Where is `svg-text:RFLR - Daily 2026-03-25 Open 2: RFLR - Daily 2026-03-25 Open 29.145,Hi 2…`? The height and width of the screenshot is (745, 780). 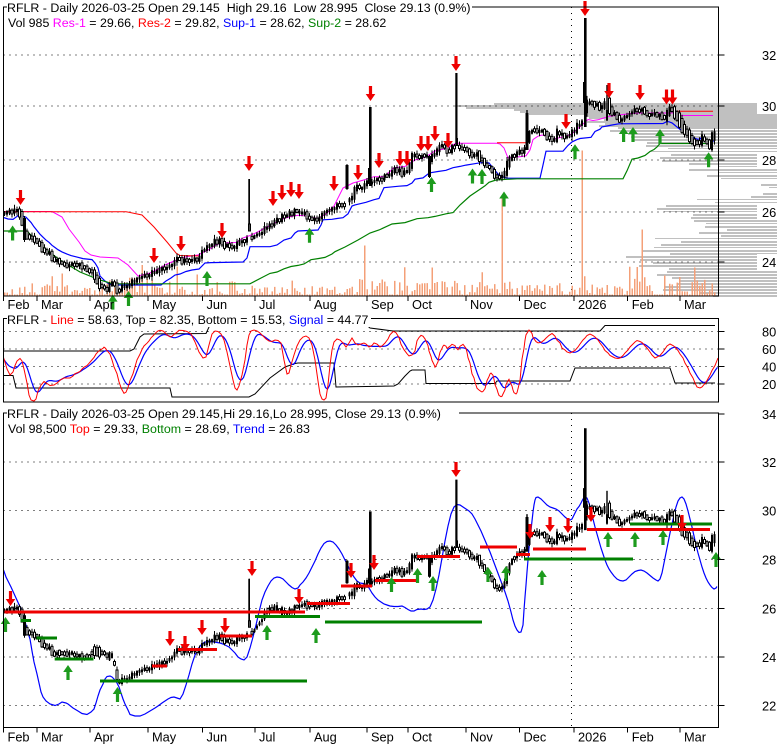
svg-text:RFLR - Daily 2026-03-25 Open 2: RFLR - Daily 2026-03-25 Open 29.145,Hi 2… is located at coordinates (224, 414).